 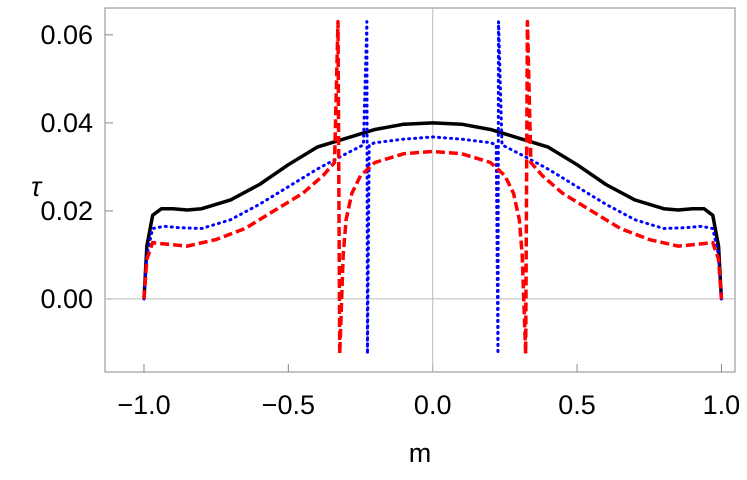 What do you see at coordinates (420, 453) in the screenshot?
I see `x-axis-label: m` at bounding box center [420, 453].